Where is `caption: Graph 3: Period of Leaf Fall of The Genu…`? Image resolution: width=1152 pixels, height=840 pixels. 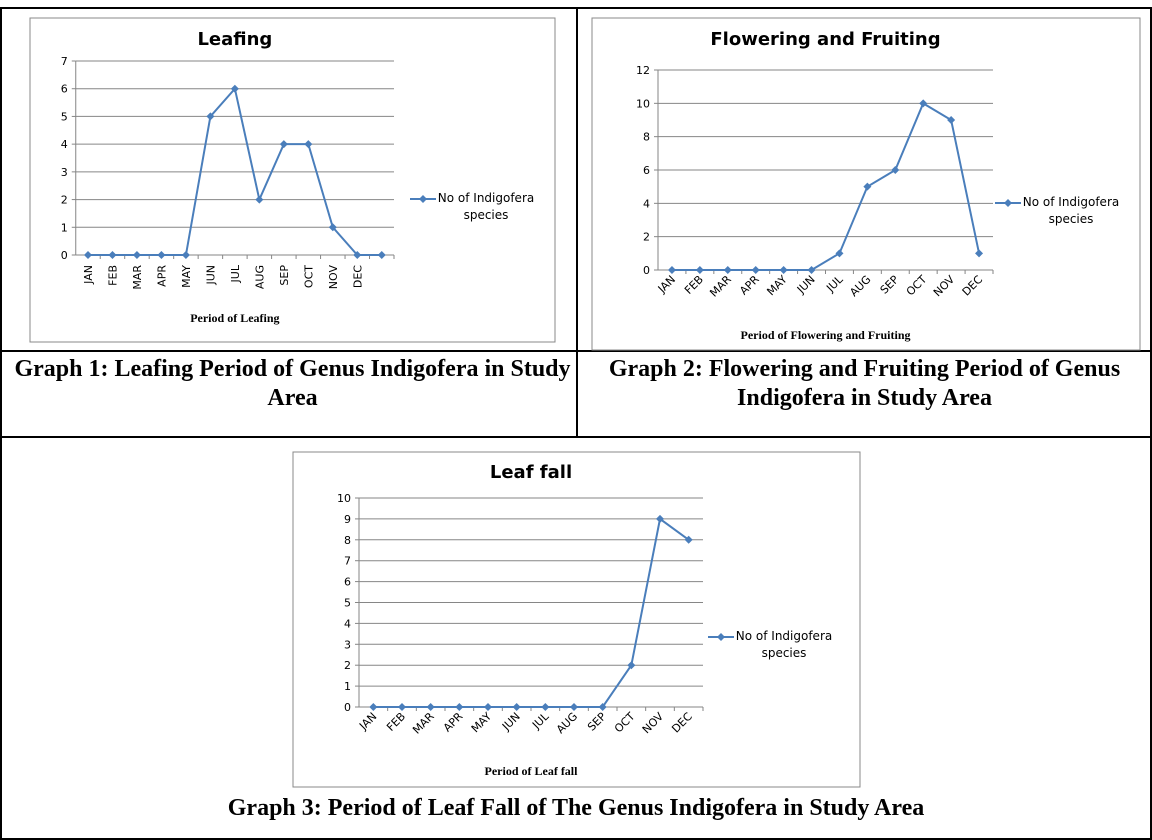
caption: Graph 3: Period of Leaf Fall of The Genu… is located at coordinates (576, 808).